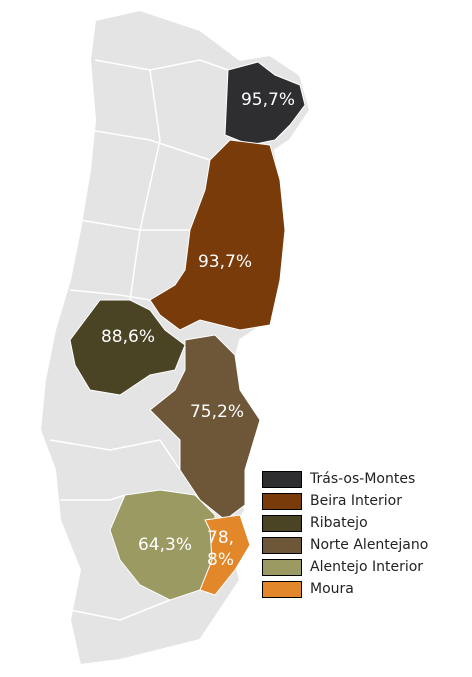  I want to click on value-label: 88,6%, so click(128, 337).